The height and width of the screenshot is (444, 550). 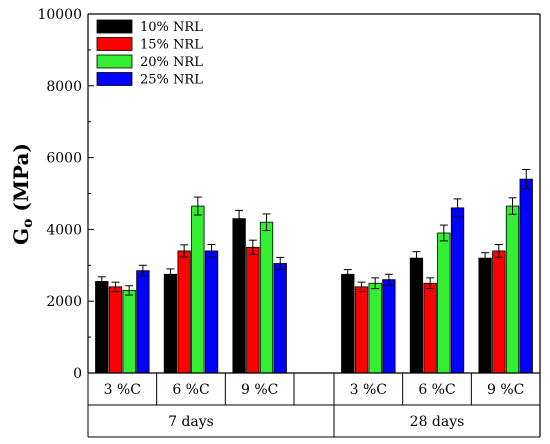 I want to click on y-tick-label: 10000, so click(x=59, y=15).